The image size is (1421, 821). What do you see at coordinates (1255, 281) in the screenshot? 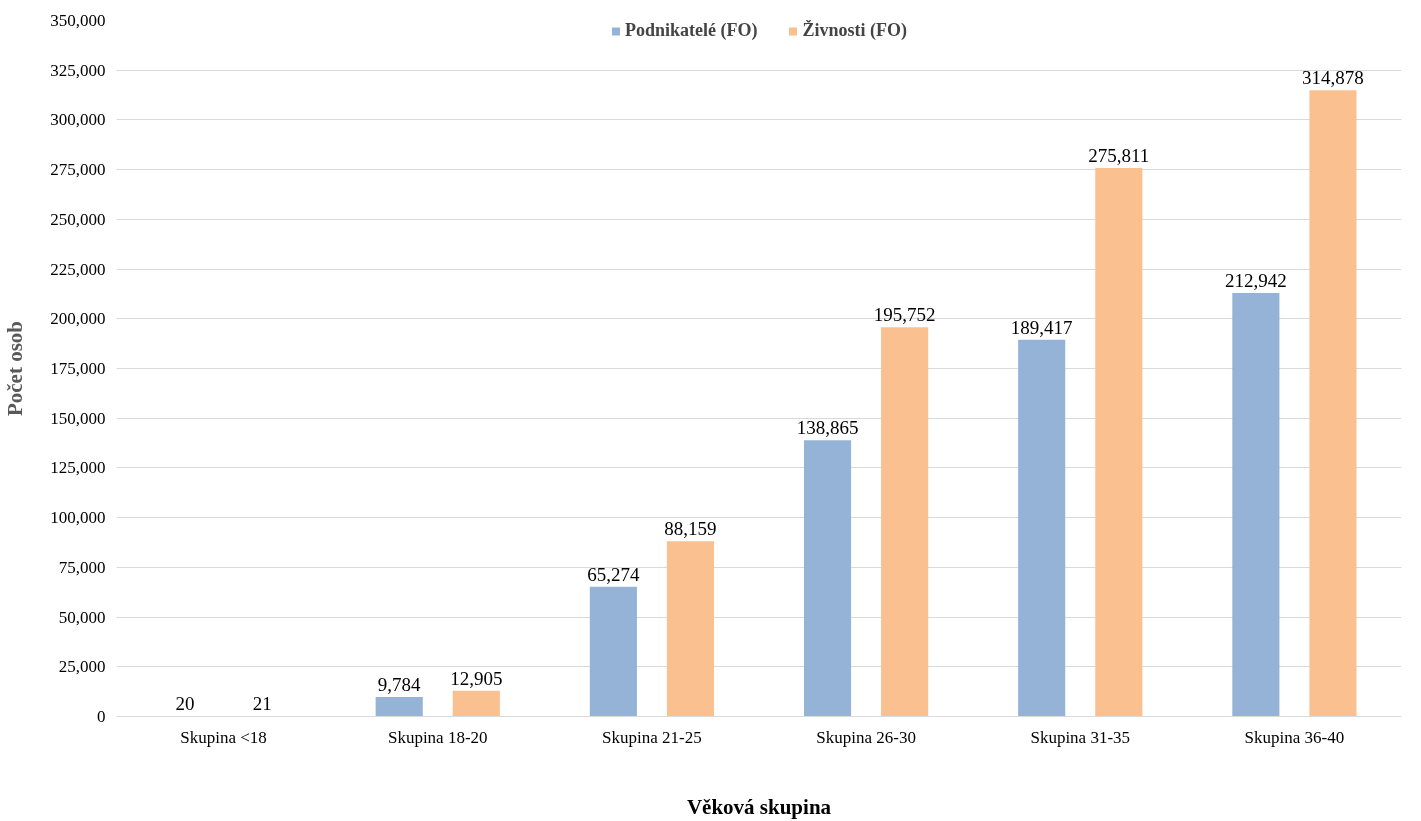
I see `data-label: 212,942` at bounding box center [1255, 281].